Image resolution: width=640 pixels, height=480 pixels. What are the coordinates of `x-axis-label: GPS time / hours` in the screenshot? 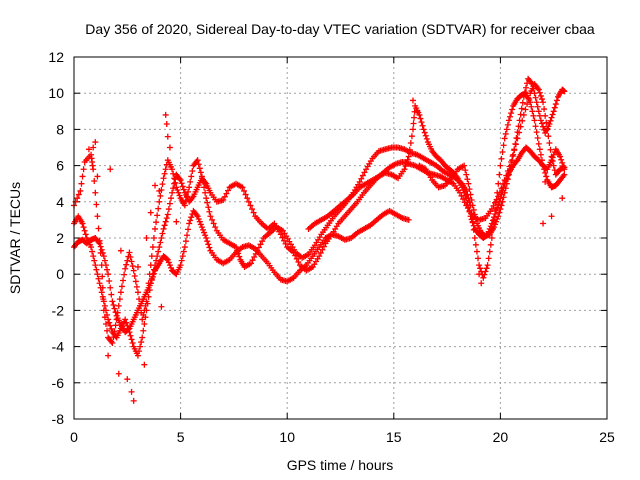 It's located at (340, 465).